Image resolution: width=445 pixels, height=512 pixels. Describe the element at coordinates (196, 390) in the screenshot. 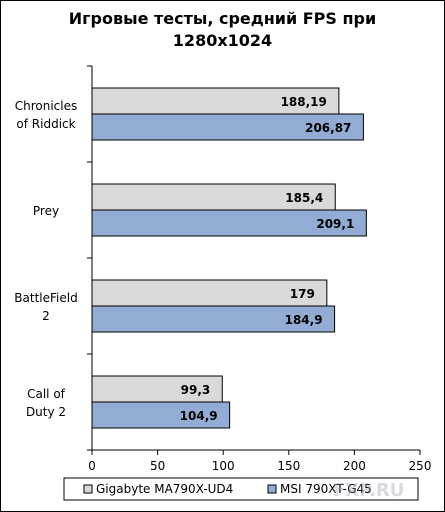

I see `bar-value-label: 99,3` at that location.